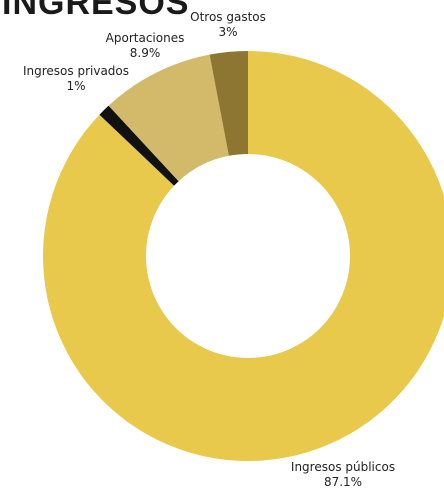  I want to click on slice-value-label: 8.9%, so click(145, 53).